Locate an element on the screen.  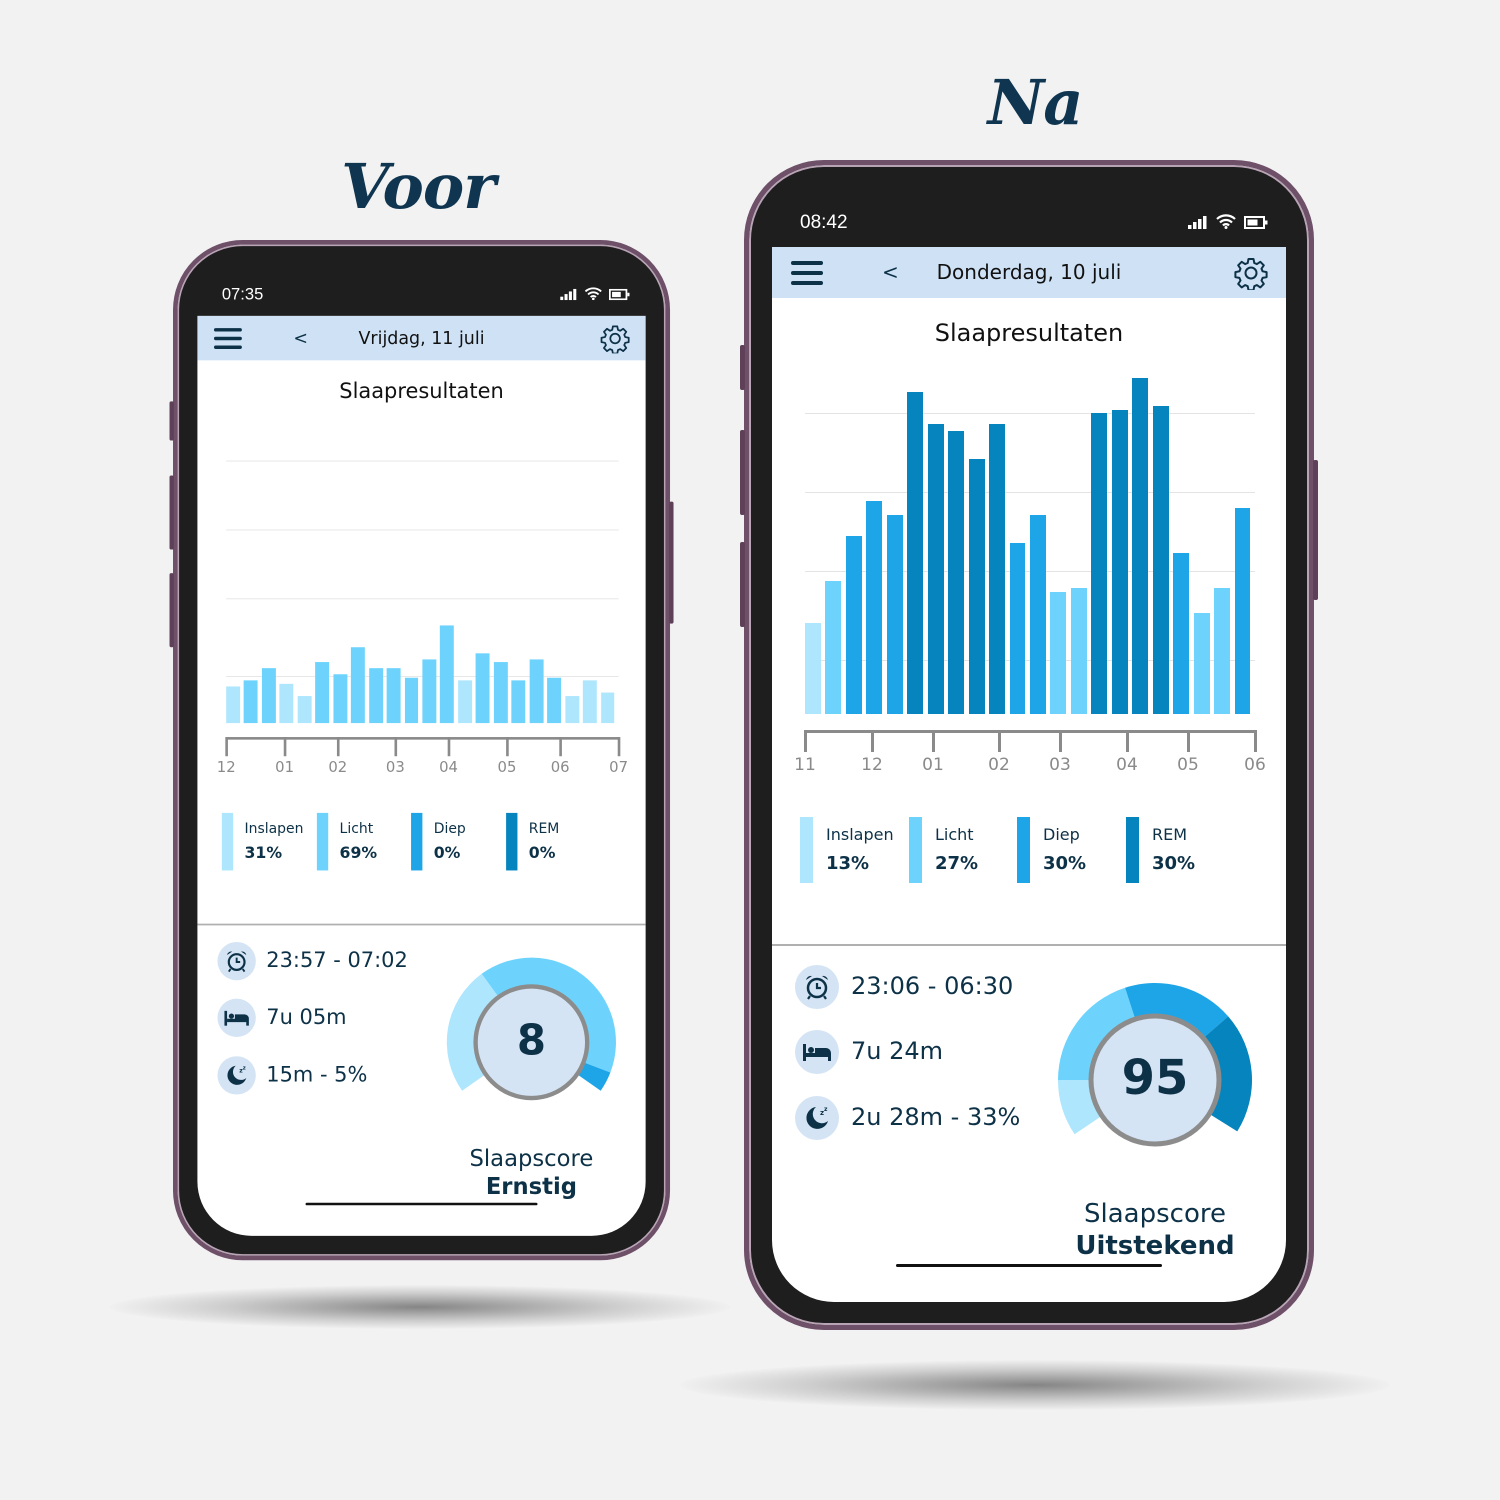
status-icons is located at coordinates (595, 295).